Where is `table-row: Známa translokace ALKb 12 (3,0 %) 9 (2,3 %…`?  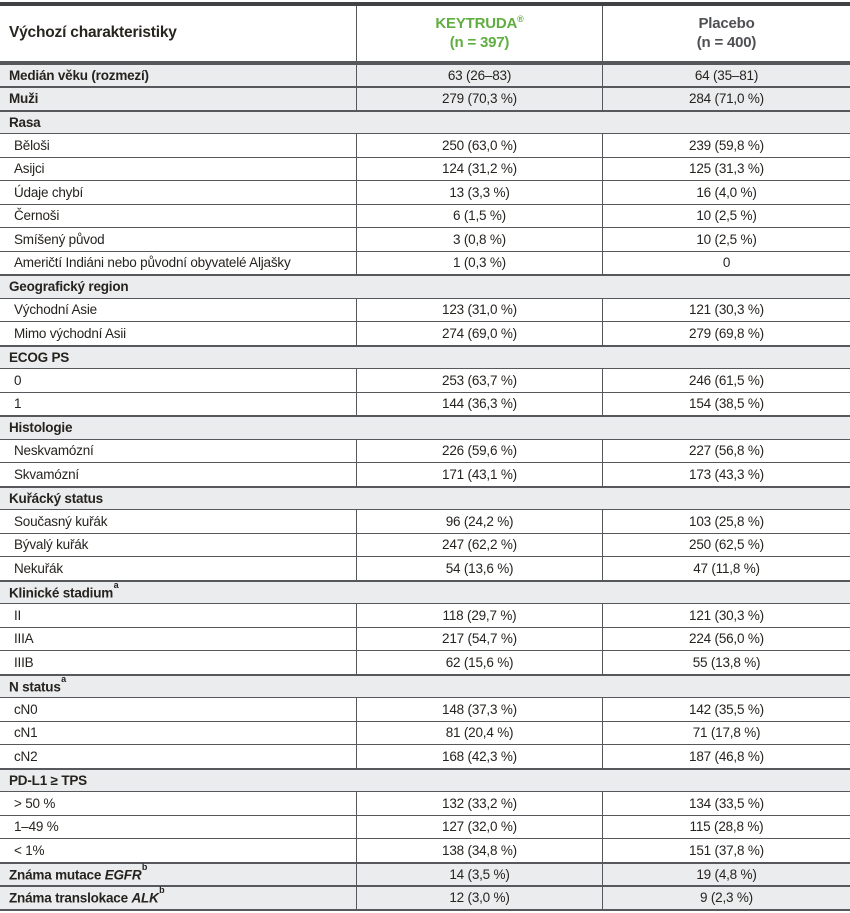 table-row: Známa translokace ALKb 12 (3,0 %) 9 (2,3 %… is located at coordinates (425, 897).